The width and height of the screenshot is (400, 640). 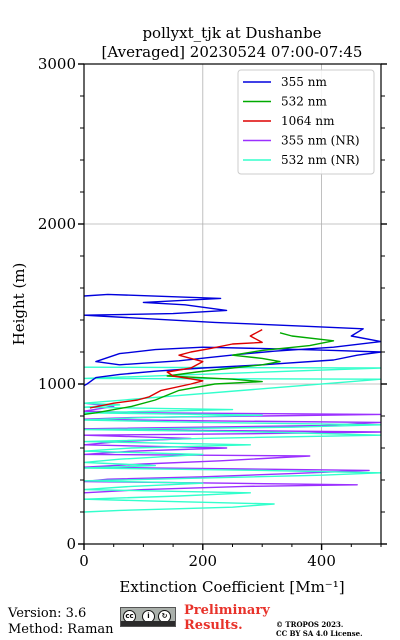 What do you see at coordinates (57, 384) in the screenshot?
I see `y-tick-label: 1000` at bounding box center [57, 384].